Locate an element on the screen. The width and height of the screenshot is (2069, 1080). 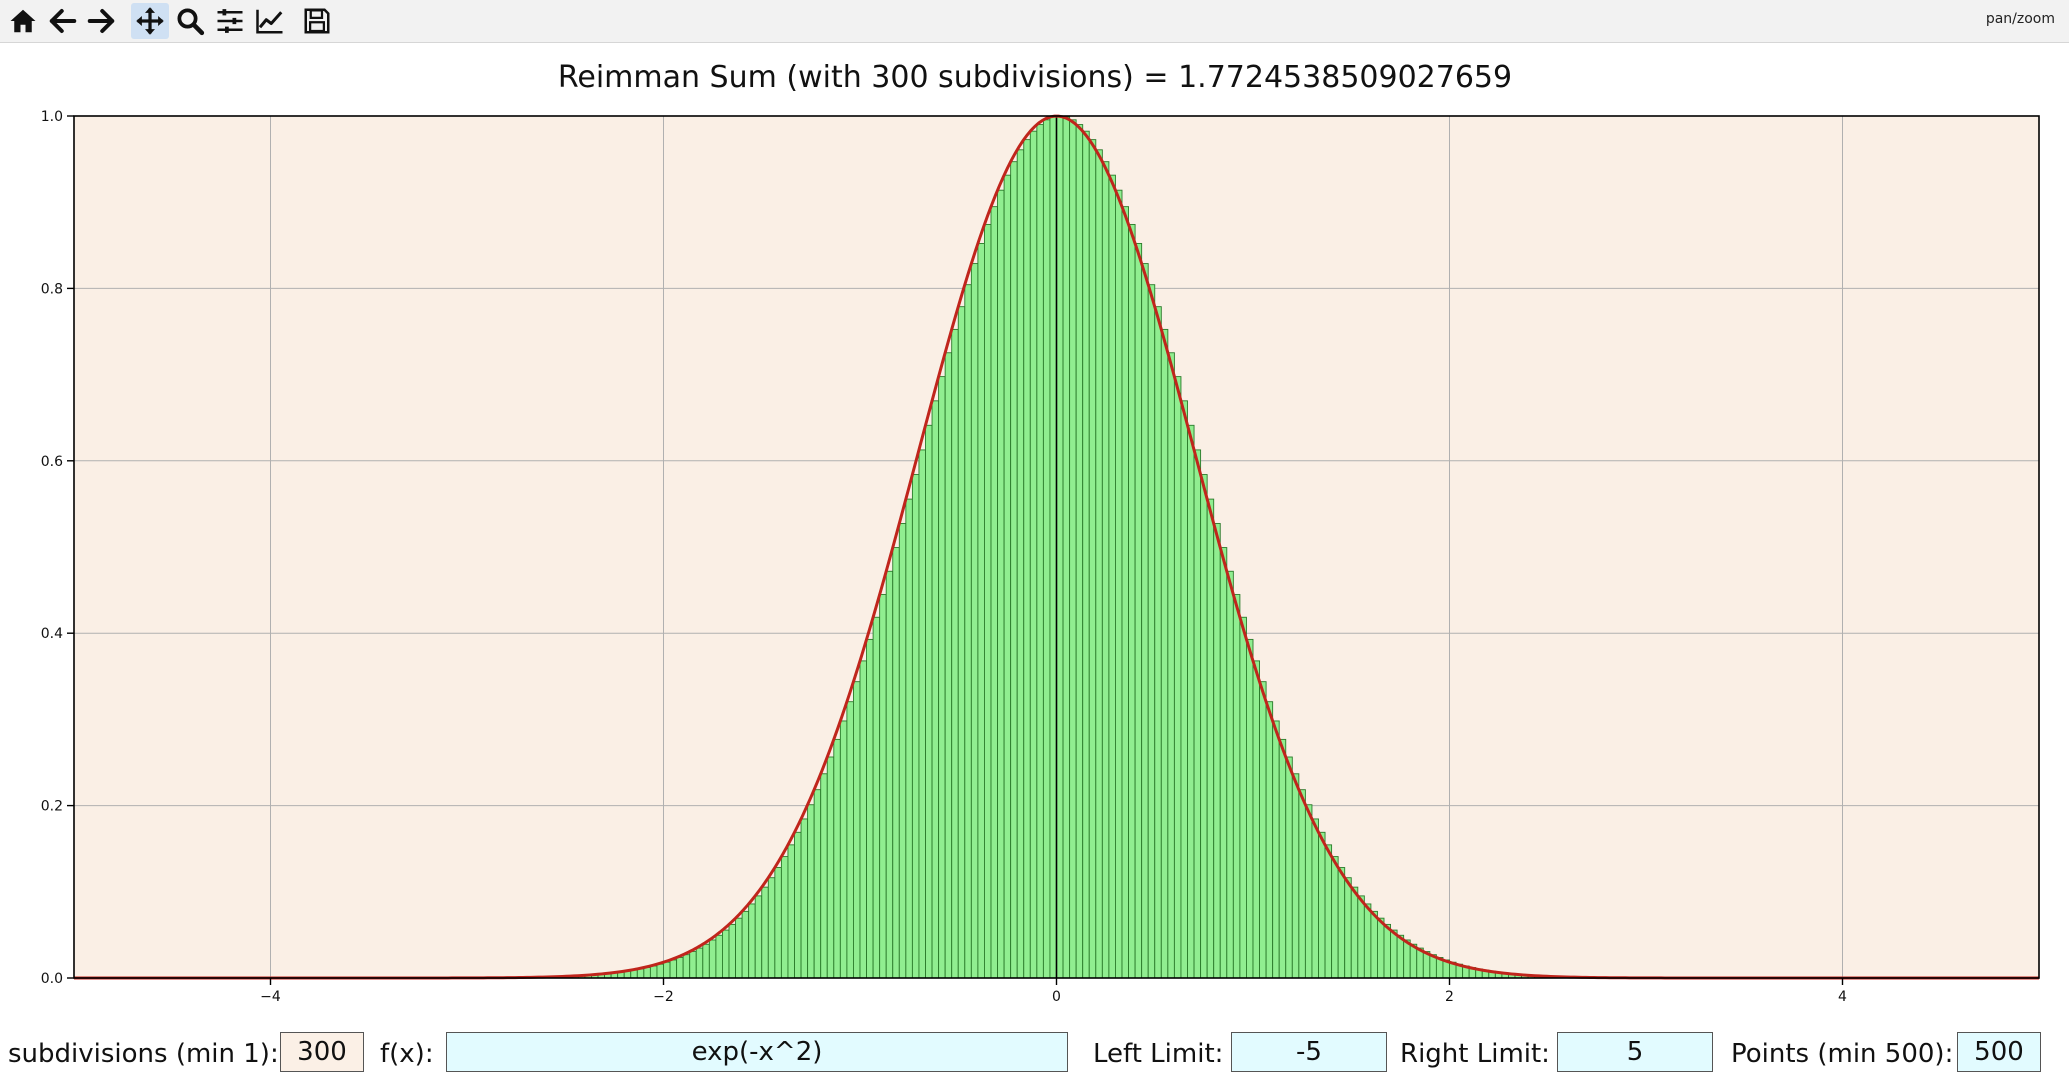
points-input: 500 is located at coordinates (1999, 1052).